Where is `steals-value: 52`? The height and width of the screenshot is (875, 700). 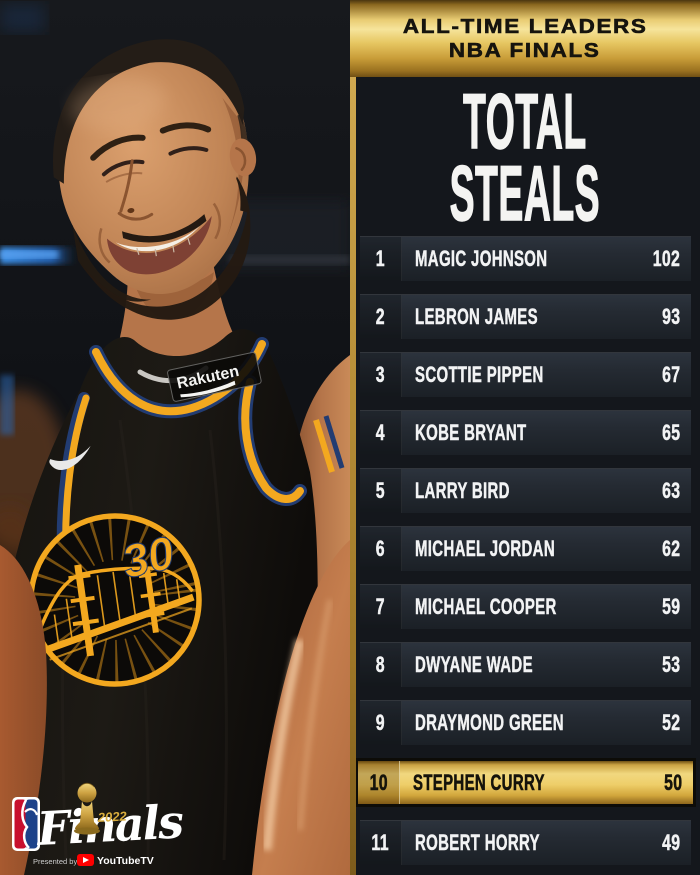
steals-value: 52 is located at coordinates (670, 723).